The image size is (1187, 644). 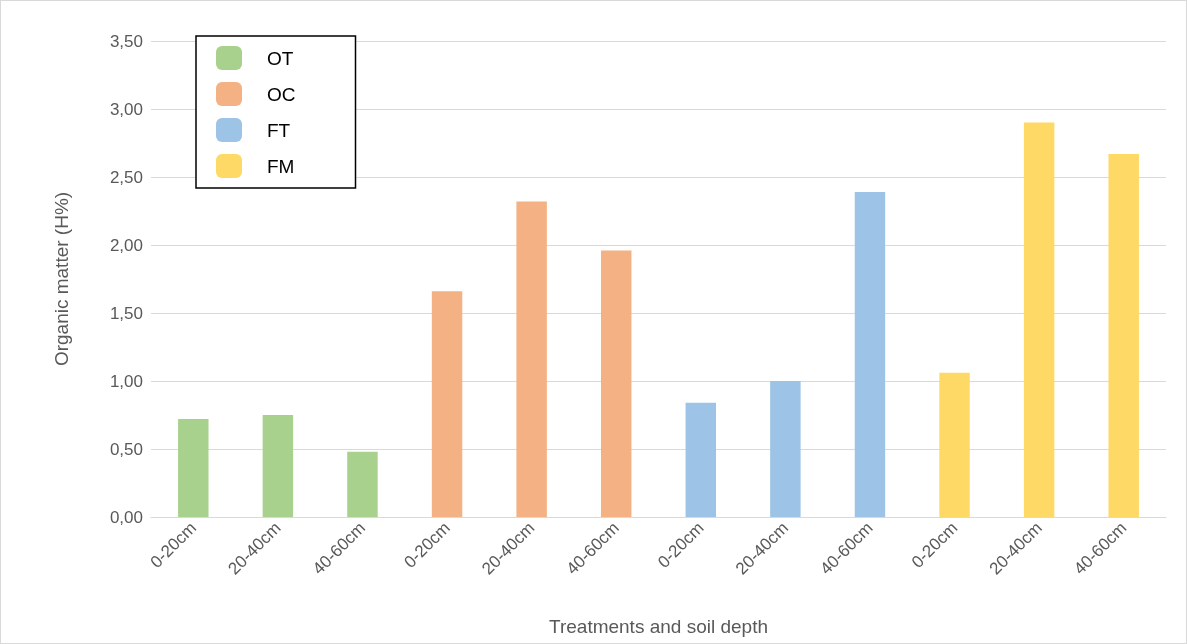 I want to click on y-tick-label: 3,50, so click(x=126, y=41).